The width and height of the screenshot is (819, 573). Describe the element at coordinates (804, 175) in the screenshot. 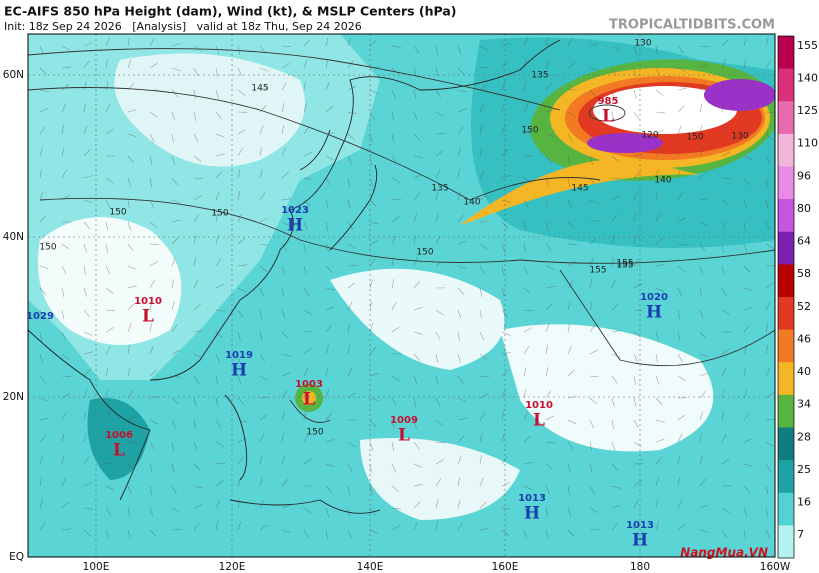

I see `colorbar-label: 96` at that location.